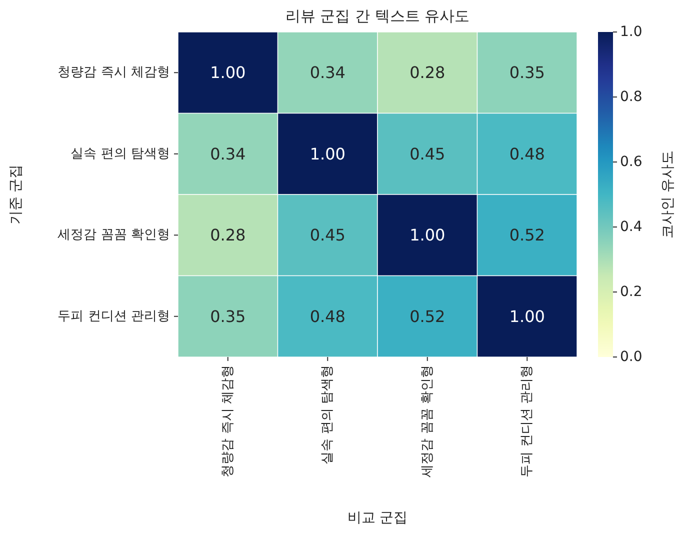  I want to click on x-tick-label: 세정감 꼼꼼 확인형, so click(427, 421).